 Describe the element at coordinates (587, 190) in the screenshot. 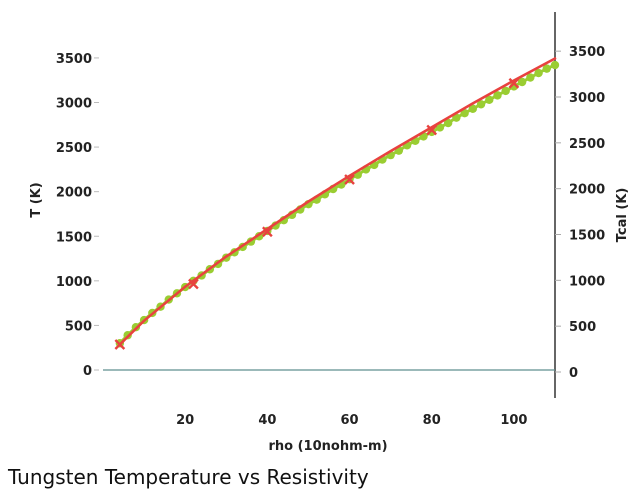

I see `right-y-tick-label: 2000` at that location.